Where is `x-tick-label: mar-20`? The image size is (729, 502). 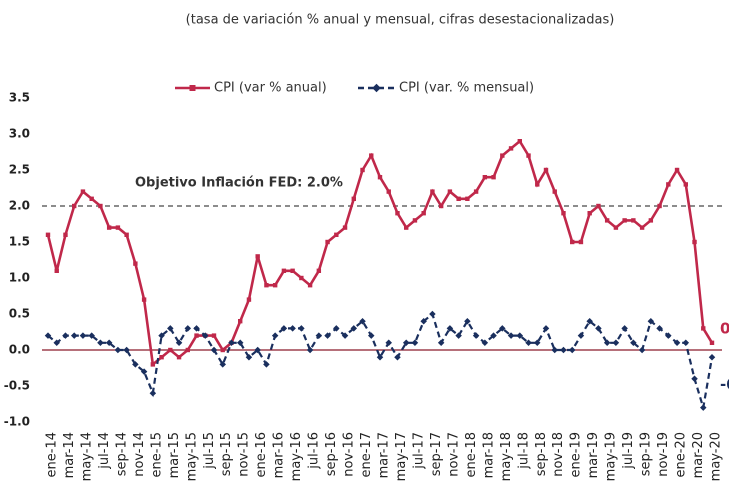
x-tick-label: mar-20 is located at coordinates (698, 455).